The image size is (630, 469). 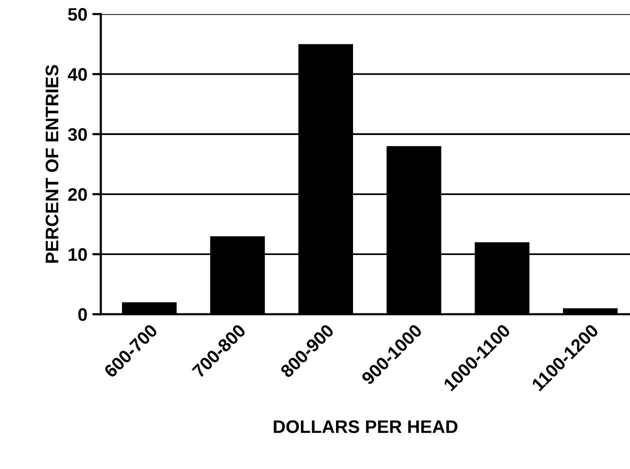 What do you see at coordinates (77, 134) in the screenshot?
I see `y-tick-label: 30` at bounding box center [77, 134].